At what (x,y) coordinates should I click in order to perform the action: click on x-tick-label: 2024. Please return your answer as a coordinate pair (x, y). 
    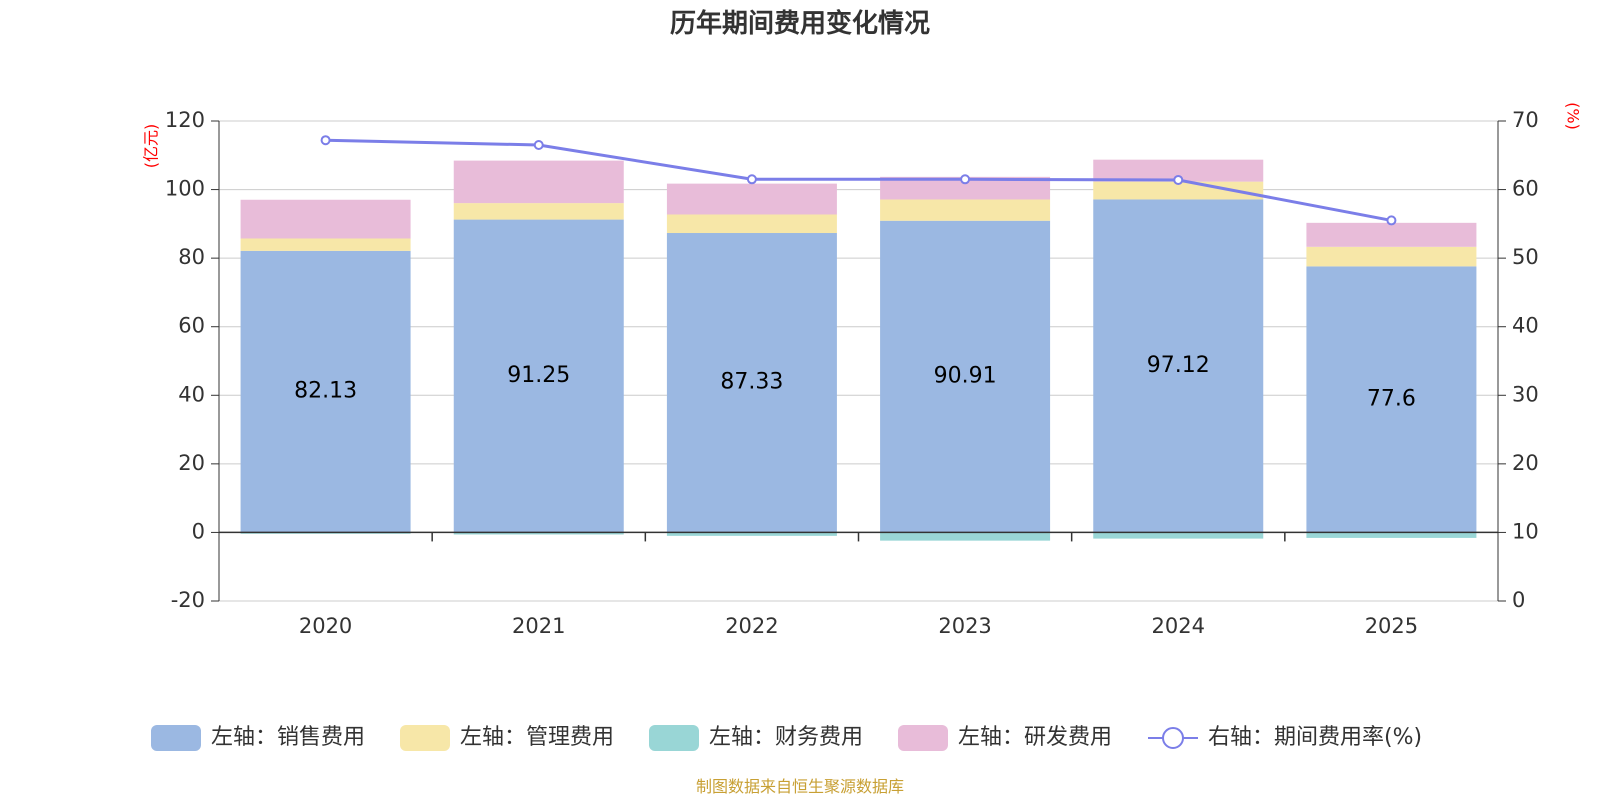
    Looking at the image, I should click on (1178, 626).